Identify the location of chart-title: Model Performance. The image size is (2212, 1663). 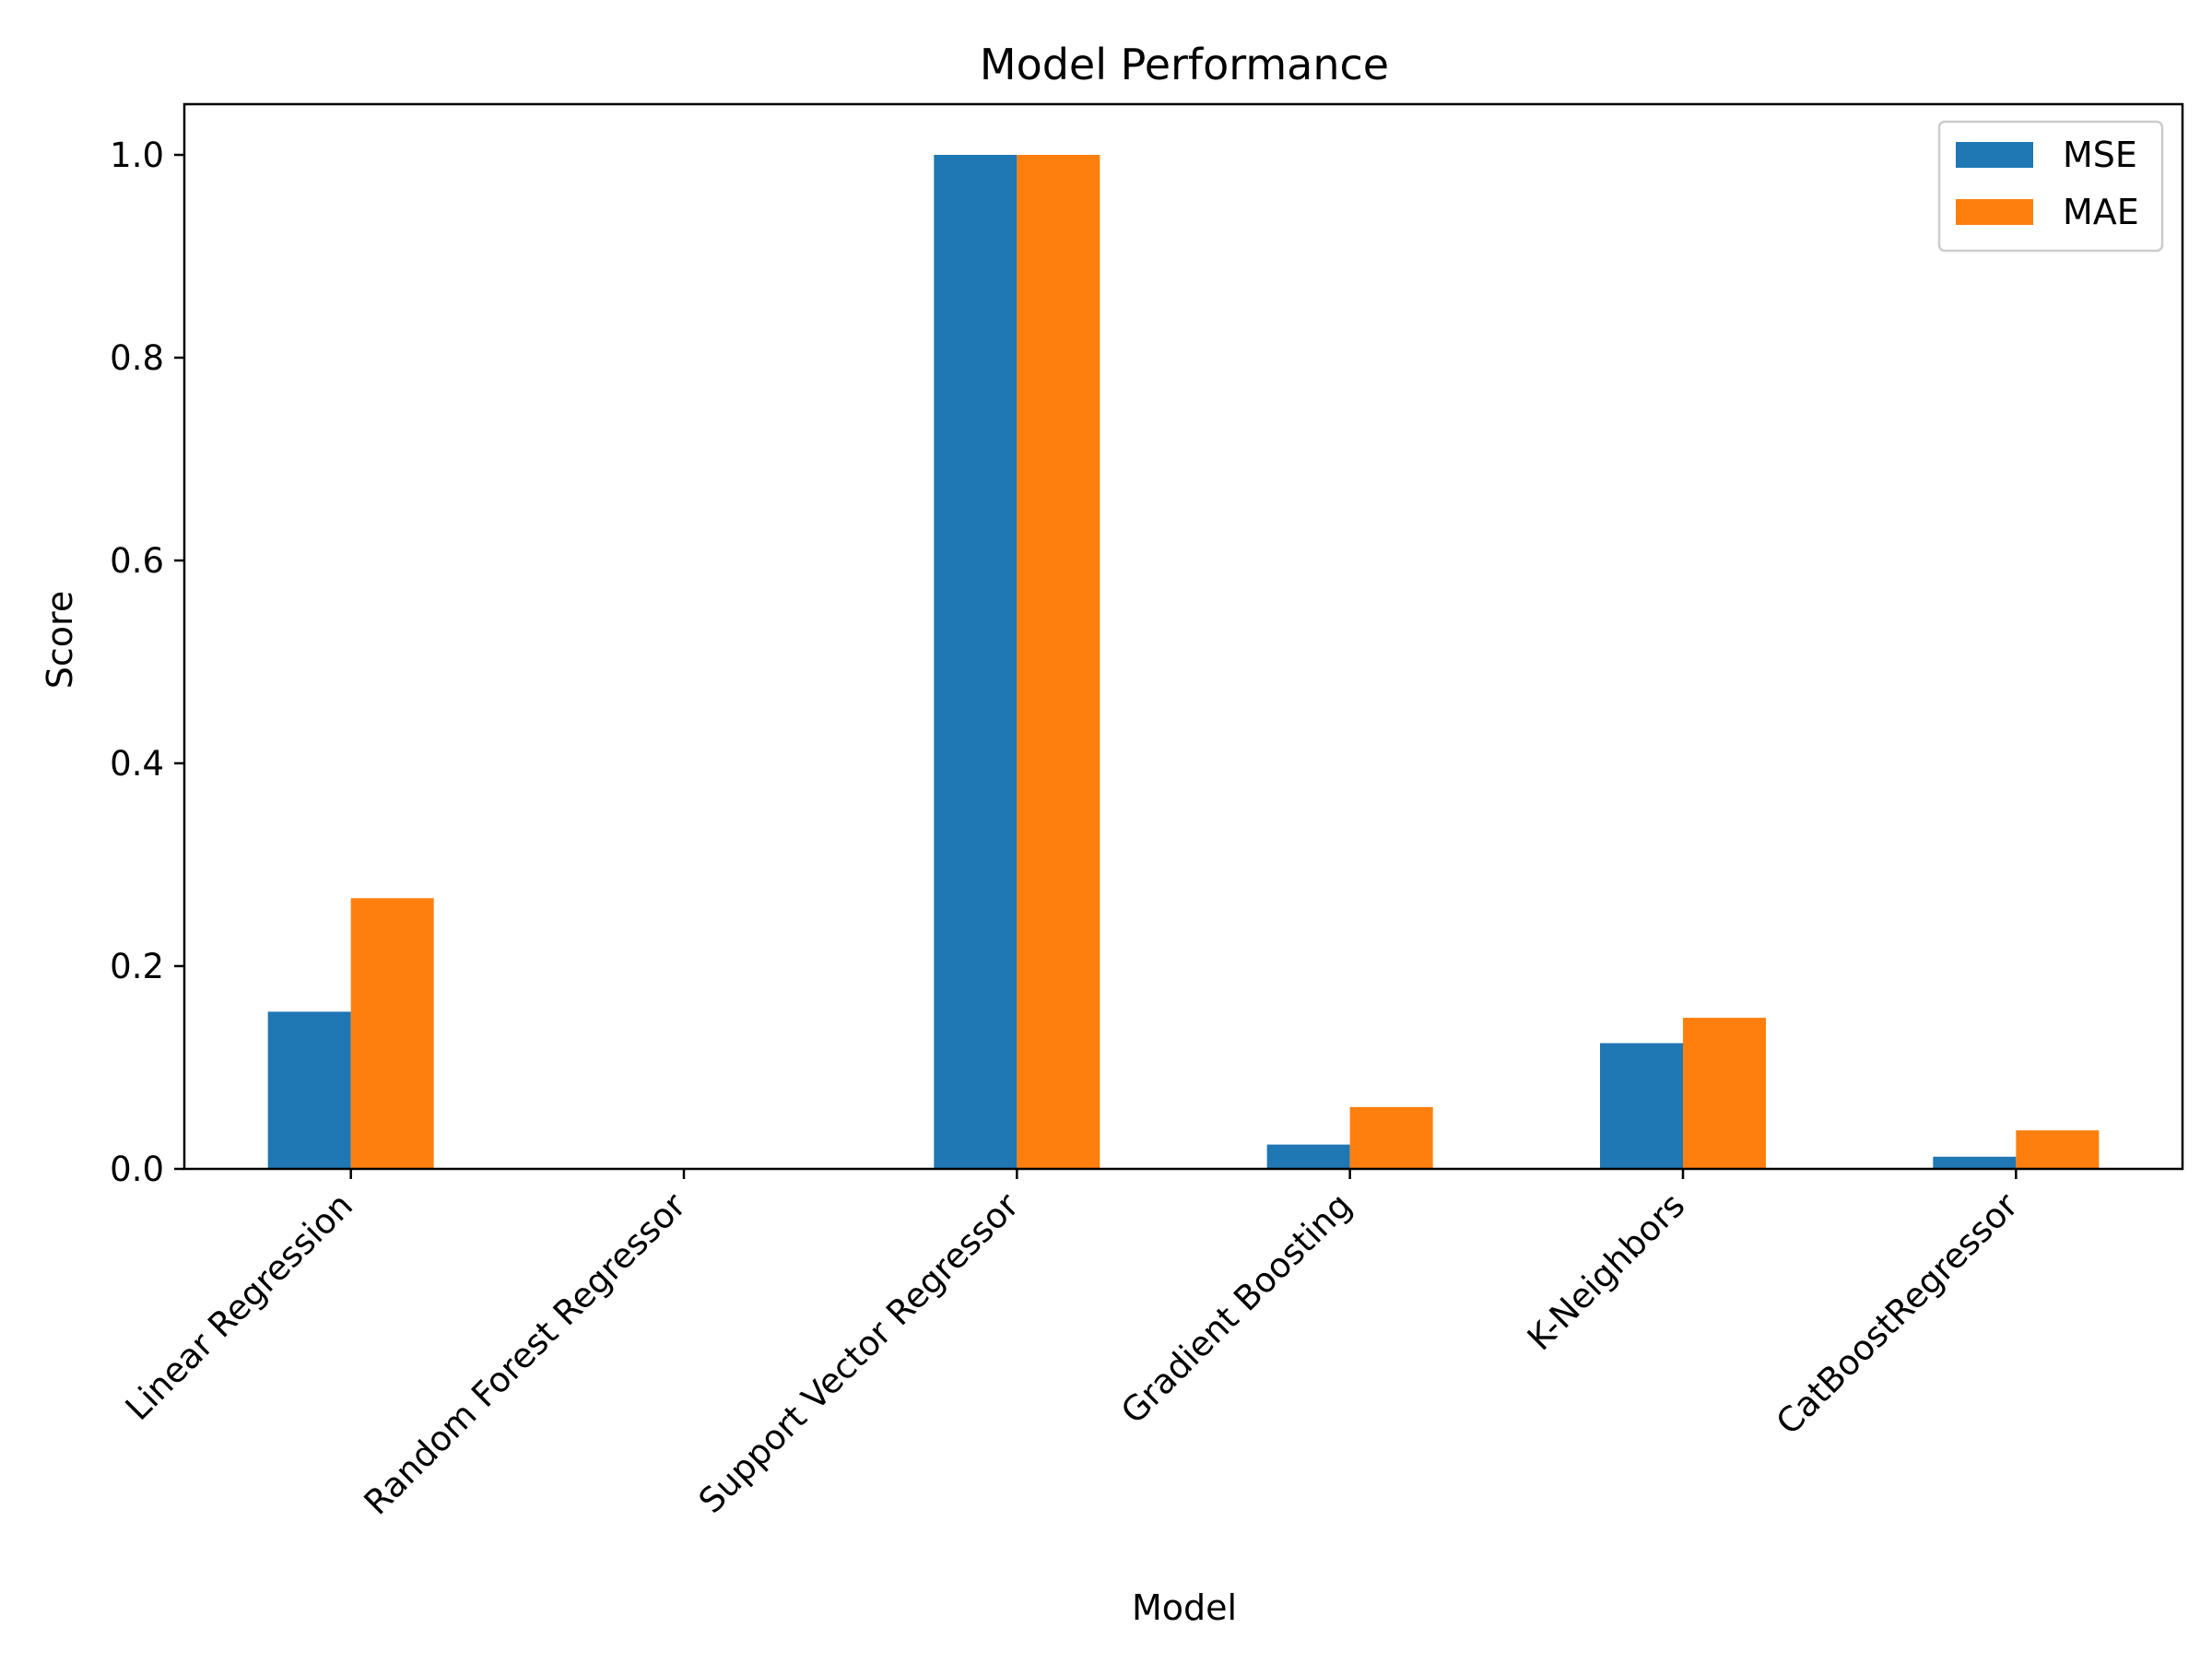
(1184, 64).